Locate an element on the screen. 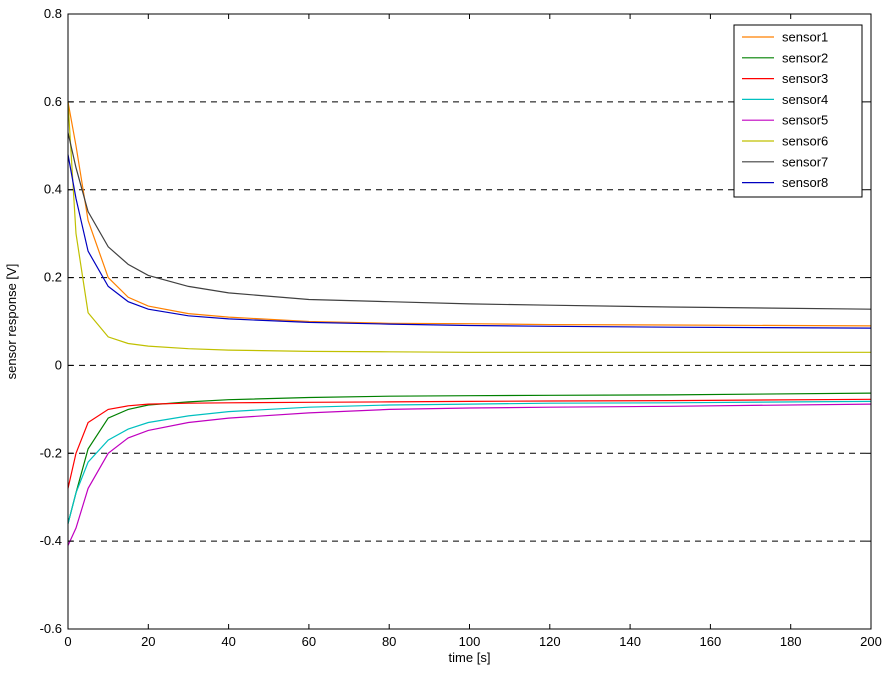  x-tick-label: 200 is located at coordinates (871, 641).